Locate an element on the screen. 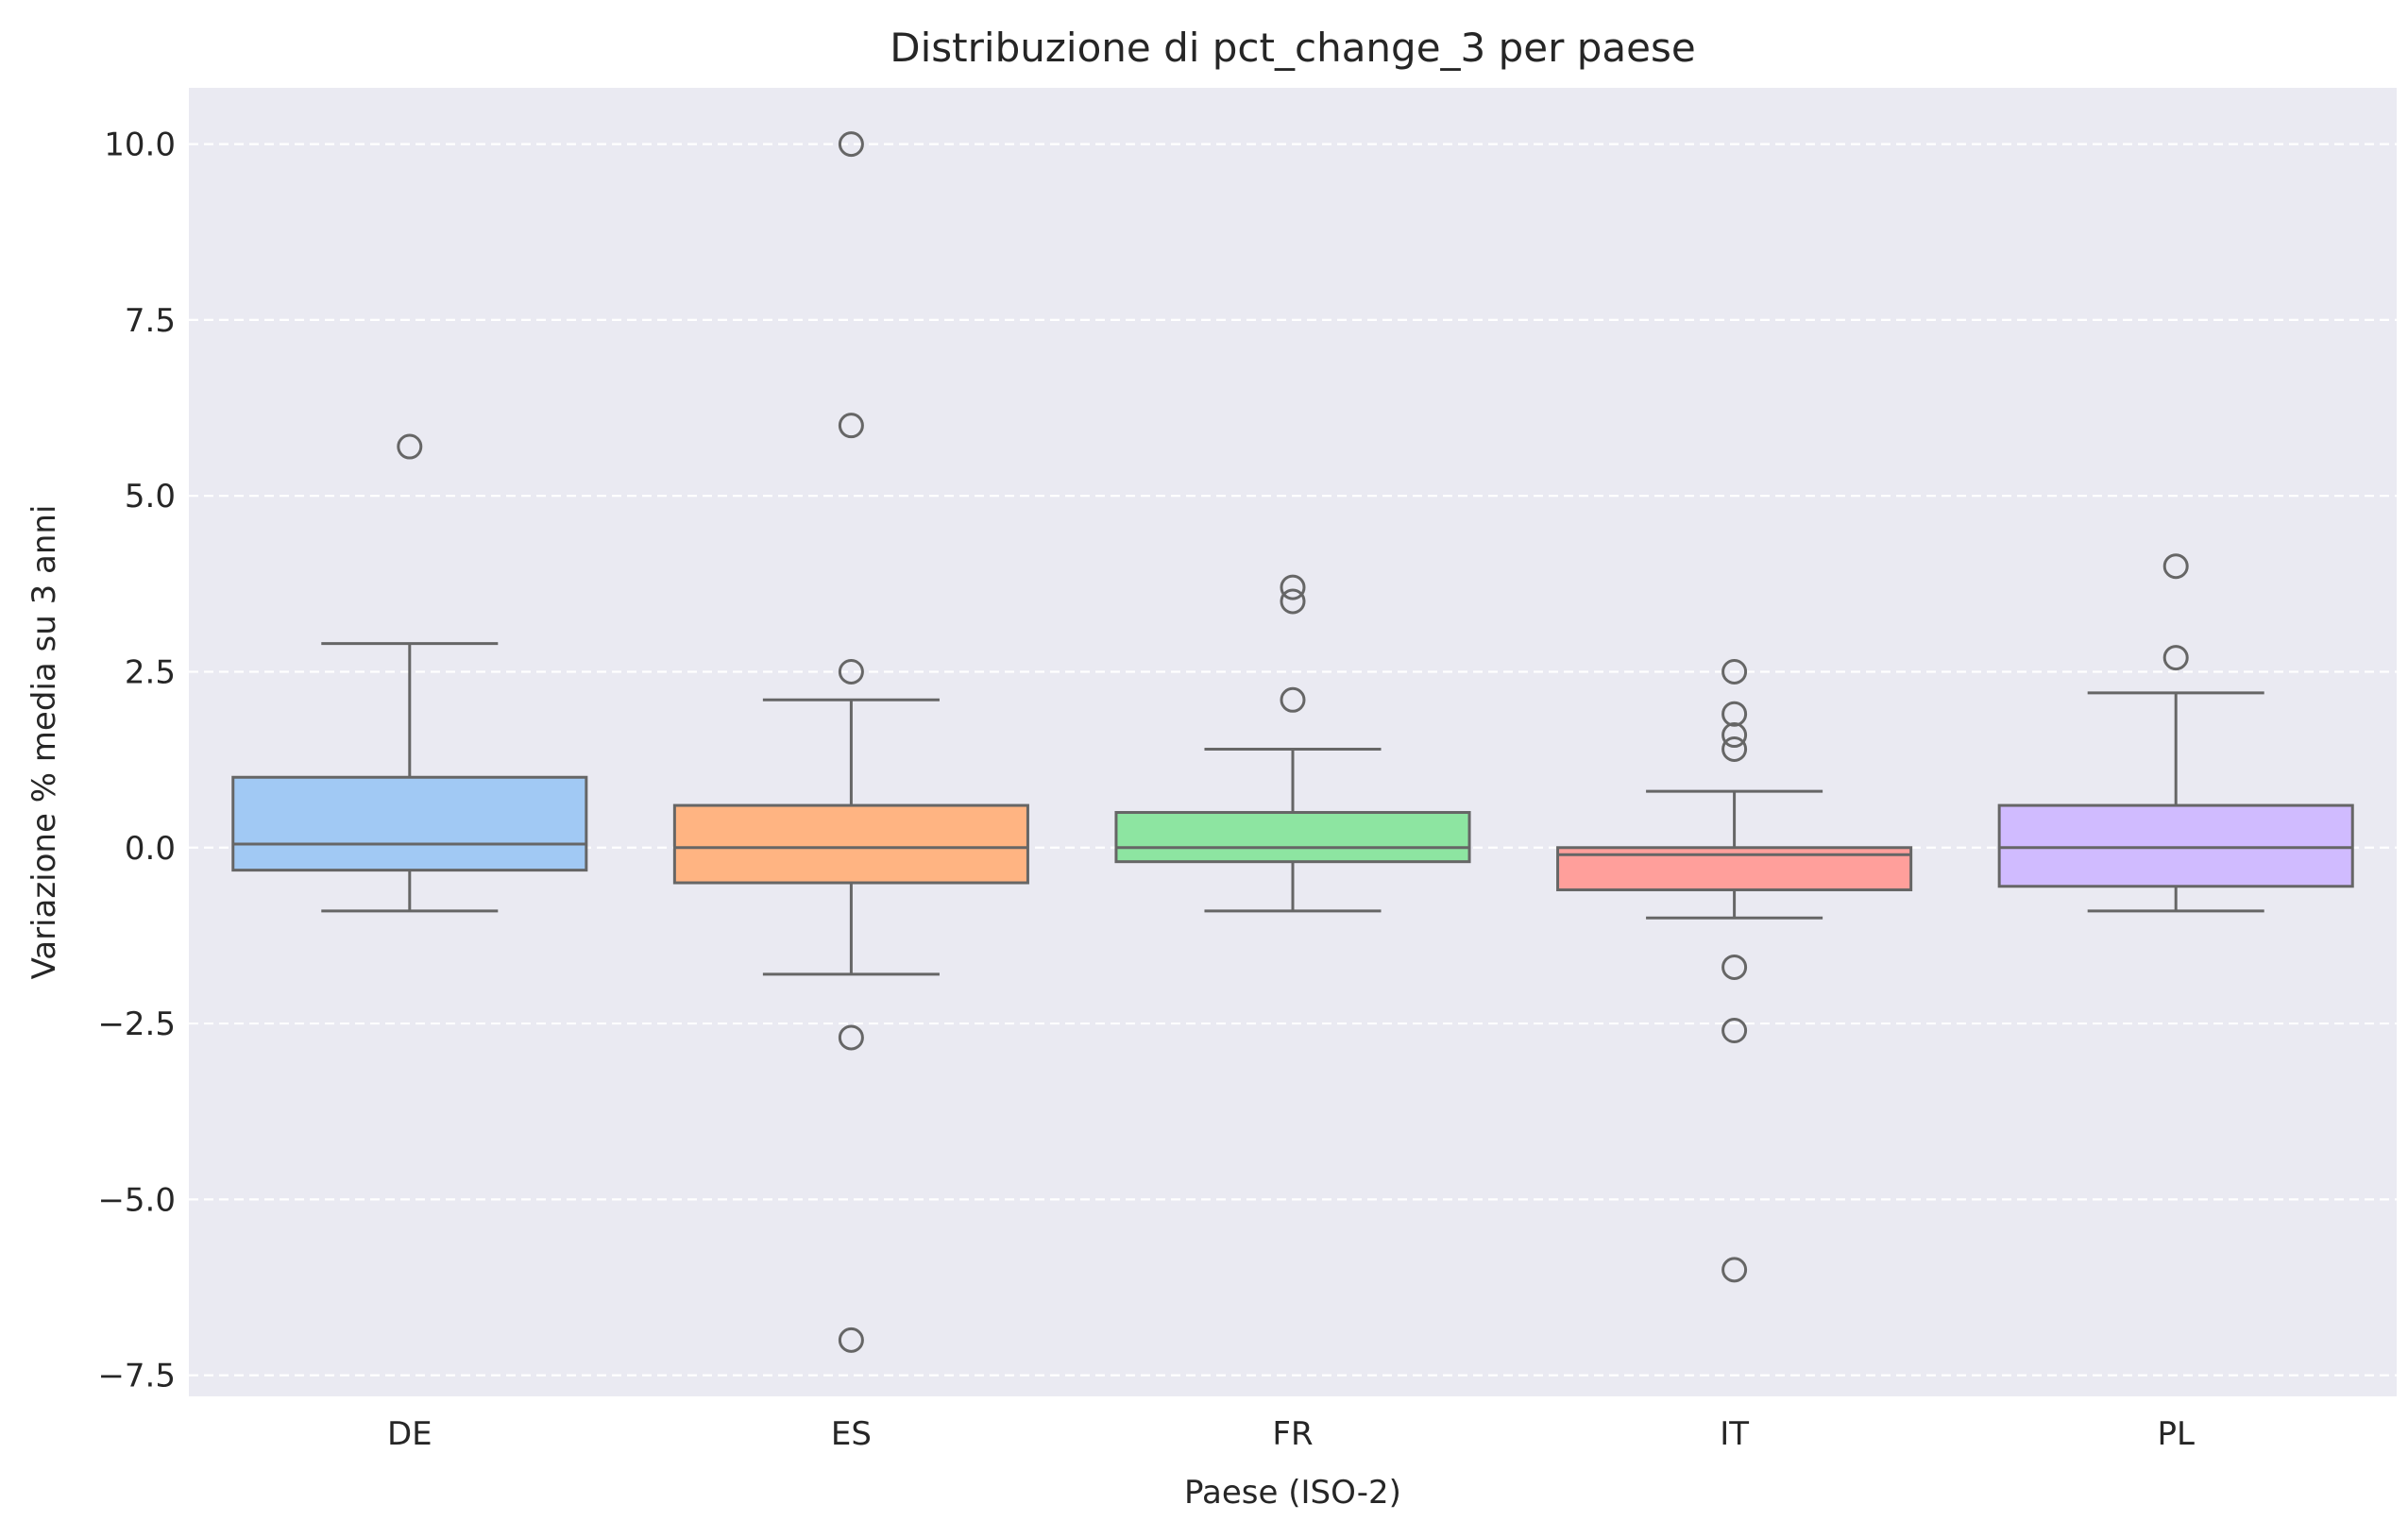  y-tick-label: 7.5 is located at coordinates (150, 321).